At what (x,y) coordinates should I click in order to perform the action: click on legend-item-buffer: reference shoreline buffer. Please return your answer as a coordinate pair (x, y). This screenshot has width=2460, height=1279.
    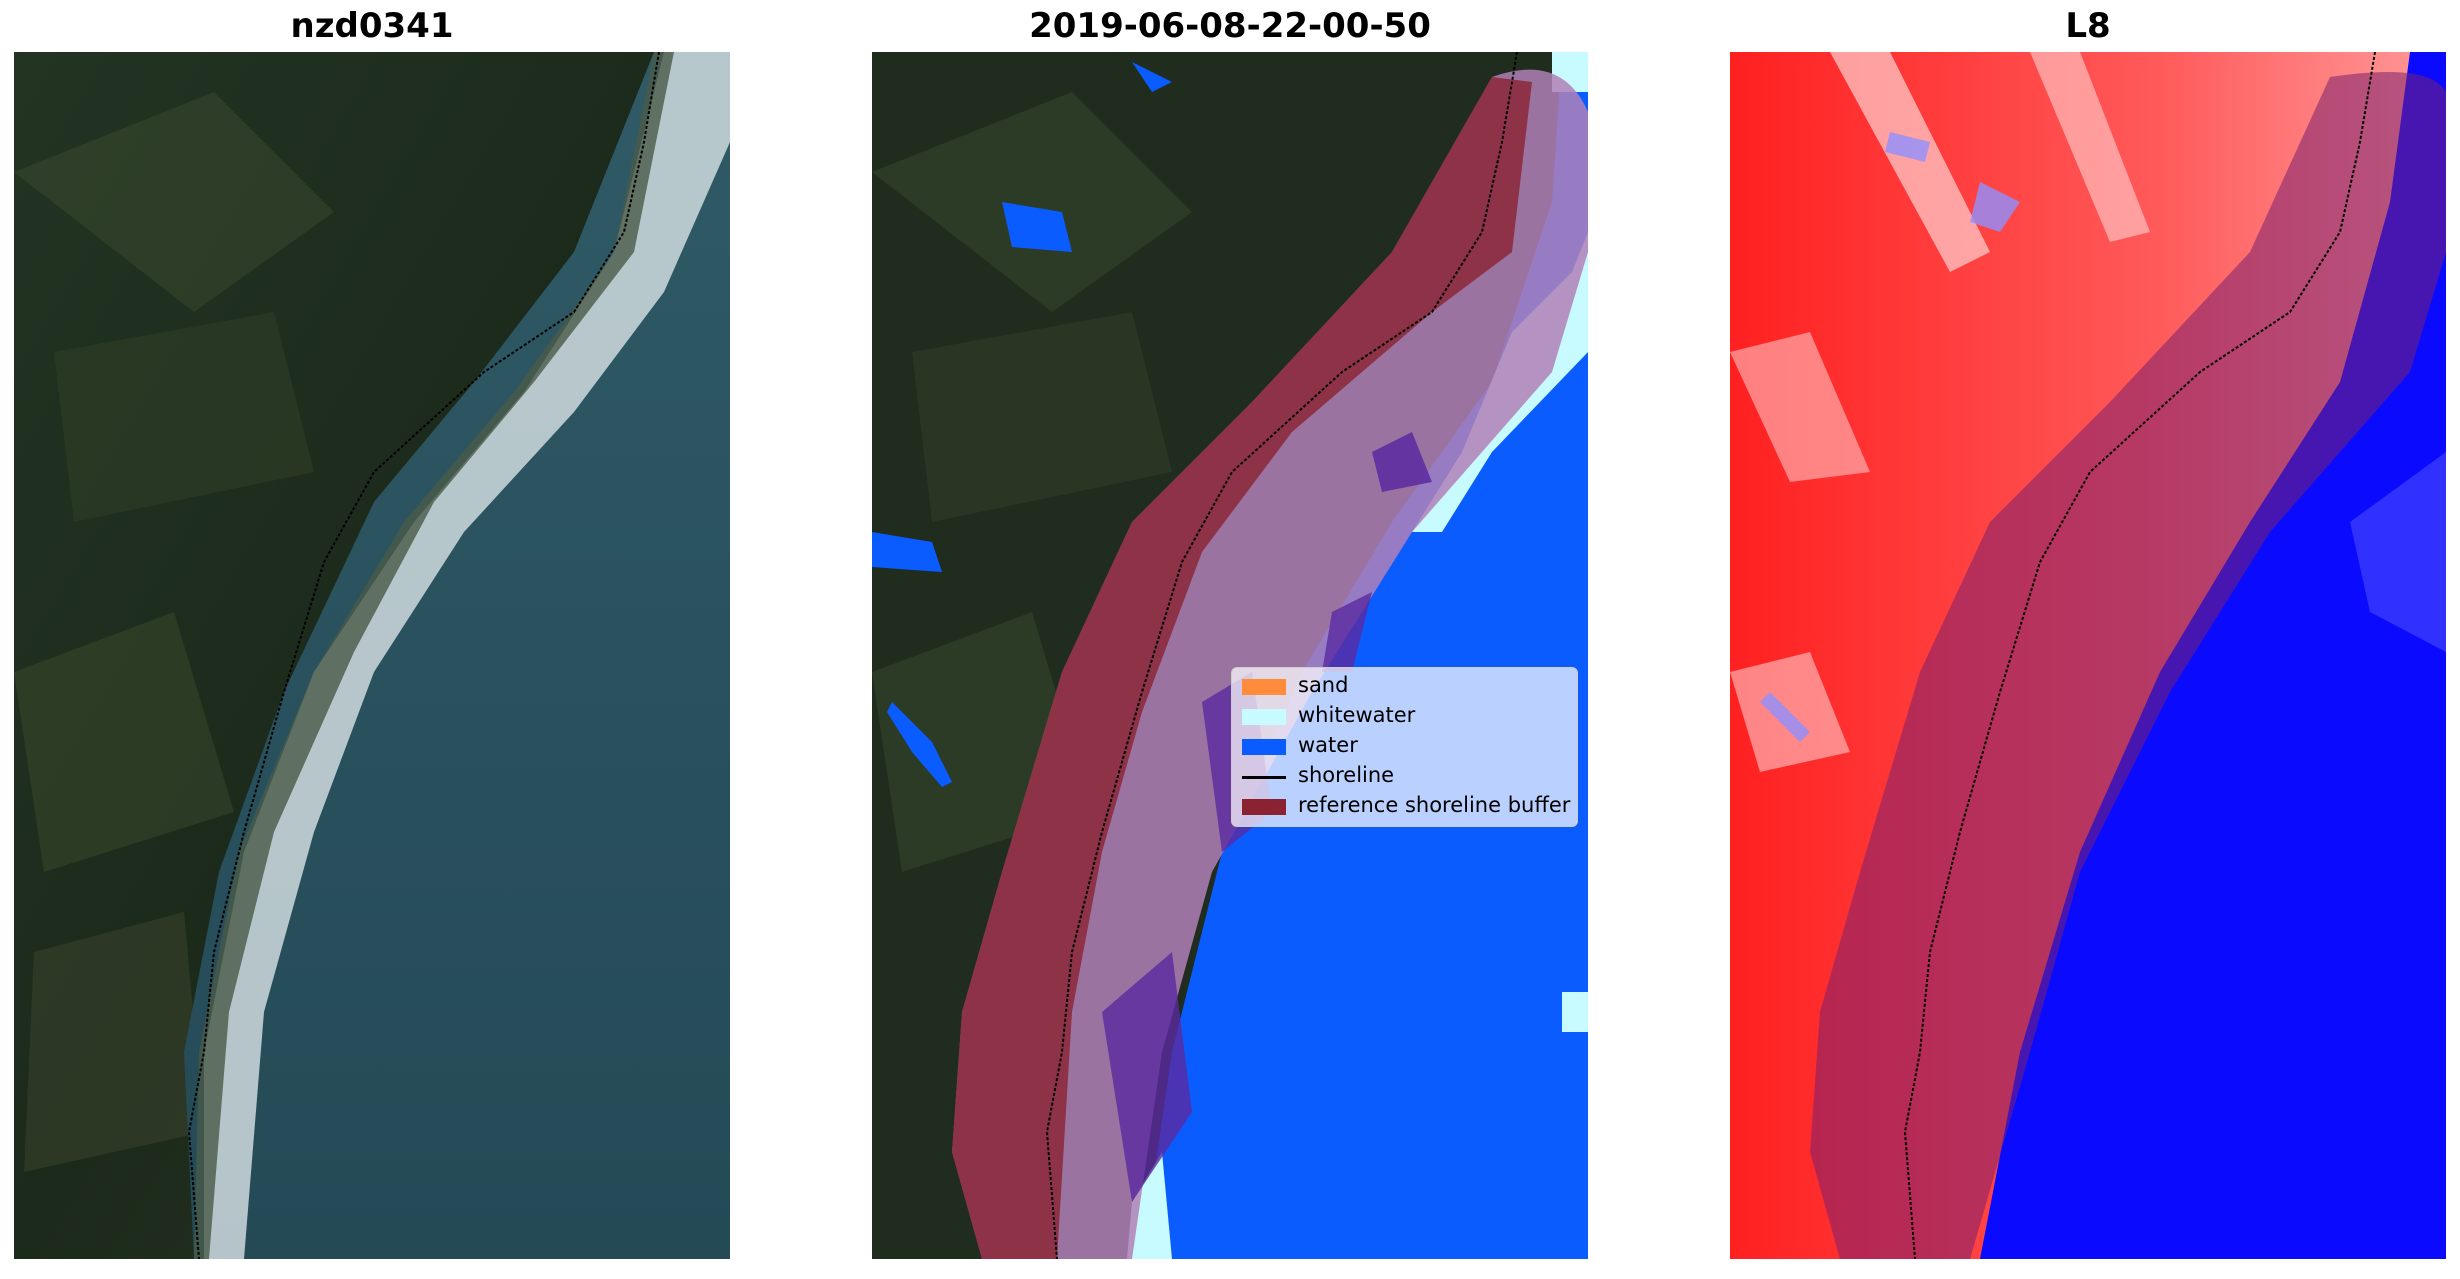
    Looking at the image, I should click on (1404, 806).